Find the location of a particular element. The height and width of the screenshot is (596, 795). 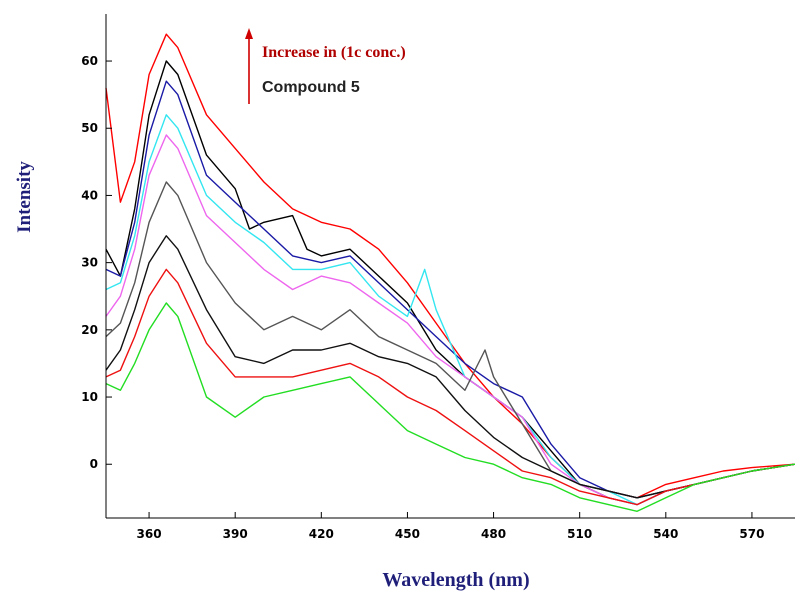

x-tick-label: 450 is located at coordinates (407, 534).